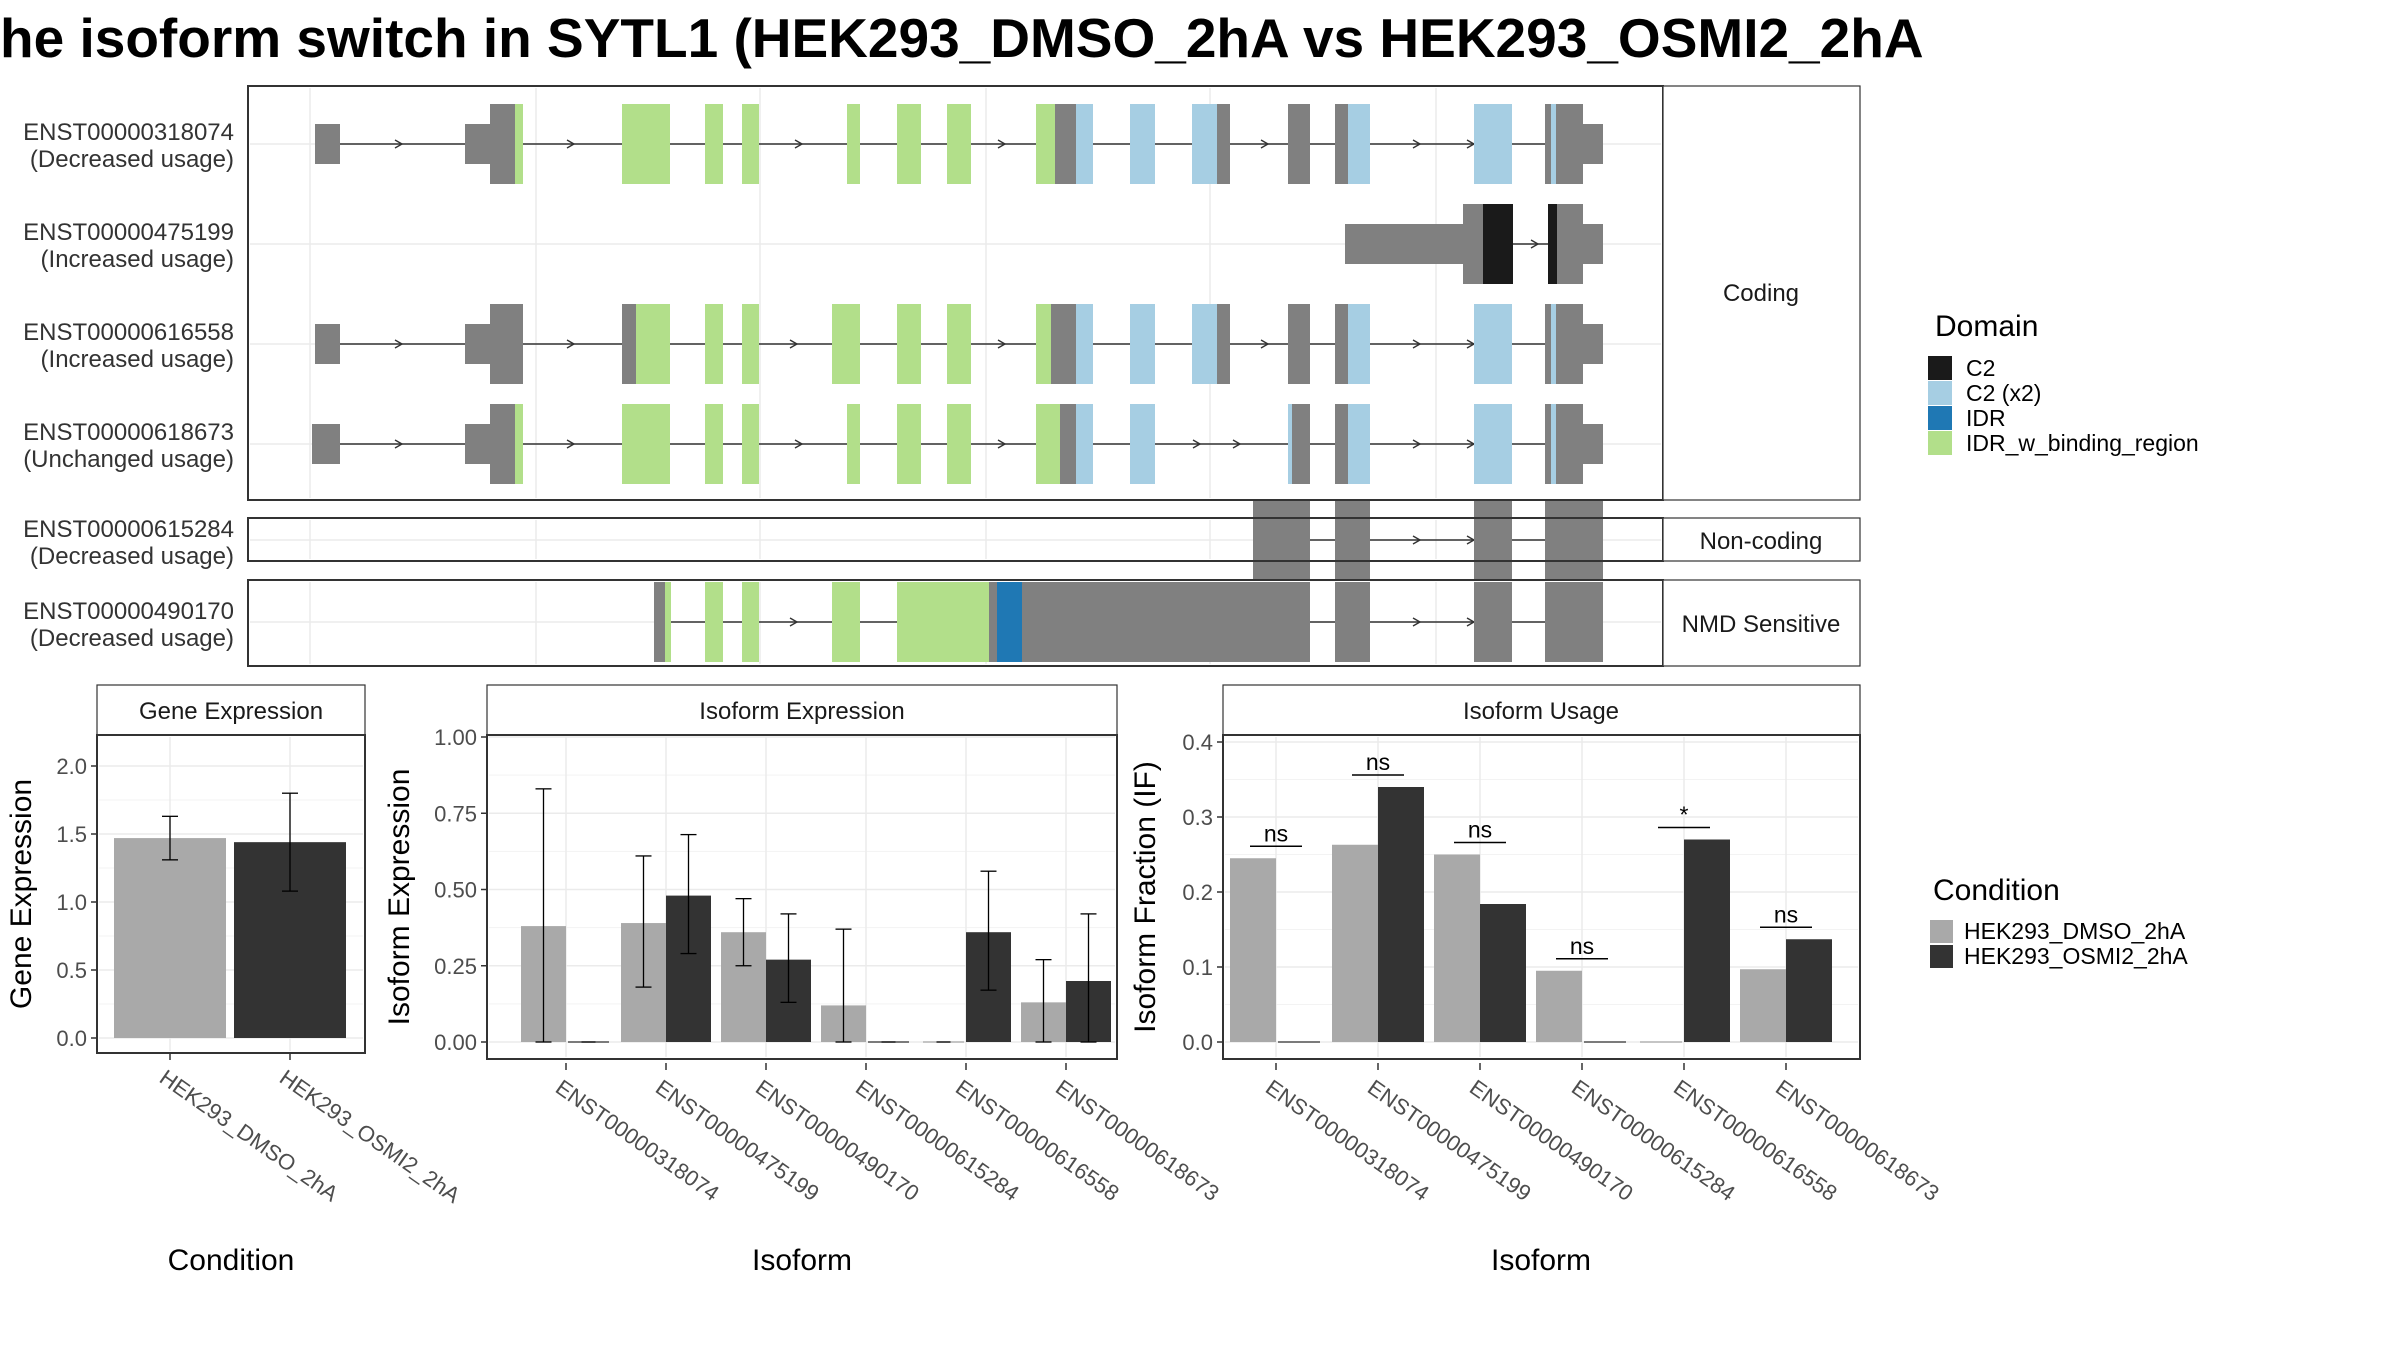 The width and height of the screenshot is (2400, 1350). I want to click on y-tick-label: 0.0, so click(71, 1038).